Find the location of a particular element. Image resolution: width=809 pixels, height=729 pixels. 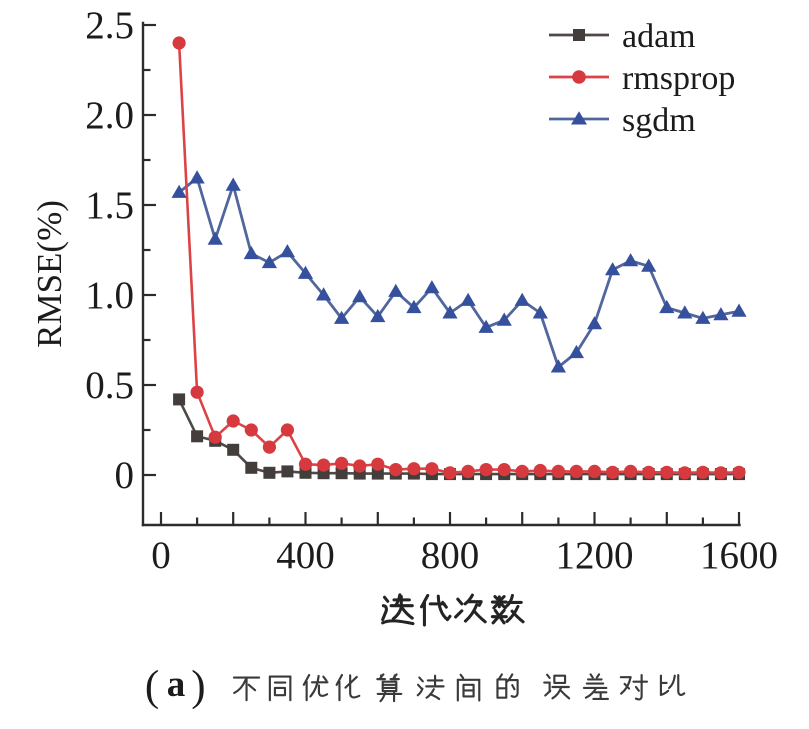

svg-text: 1.5 is located at coordinates (109, 205).